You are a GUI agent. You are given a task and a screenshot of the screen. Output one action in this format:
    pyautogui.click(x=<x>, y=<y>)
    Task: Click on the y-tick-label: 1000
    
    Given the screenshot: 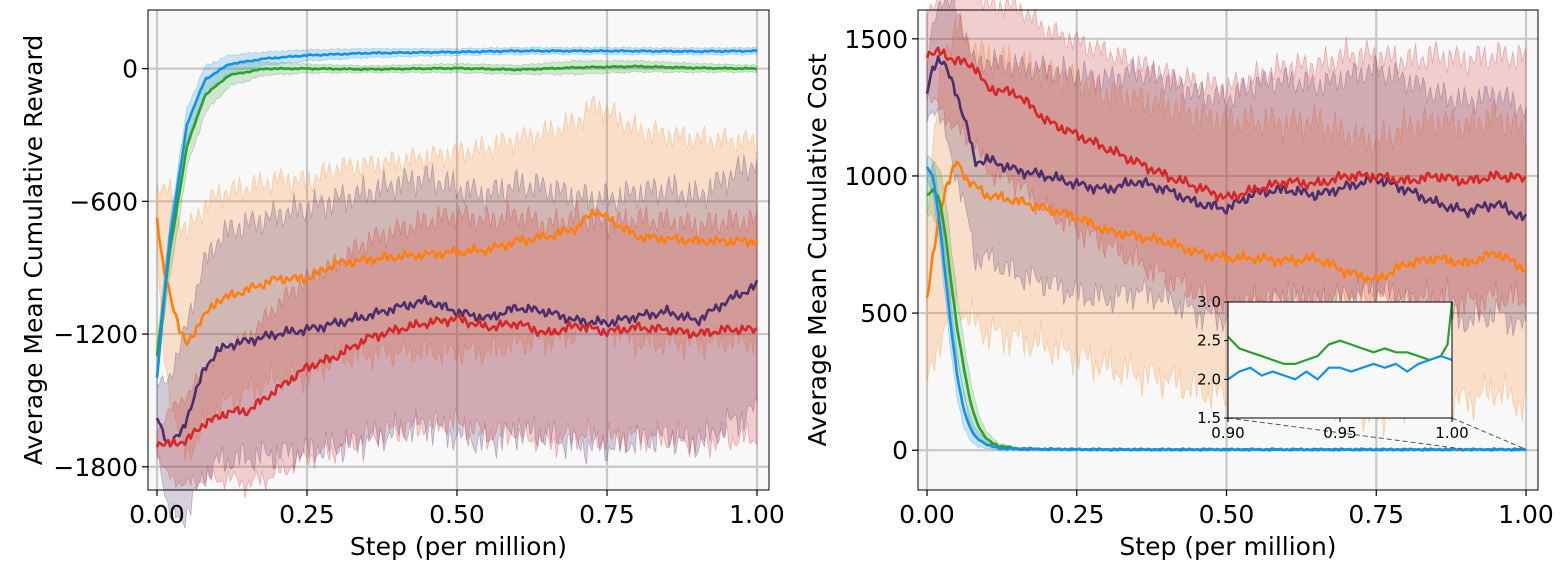 What is the action you would take?
    pyautogui.click(x=876, y=176)
    